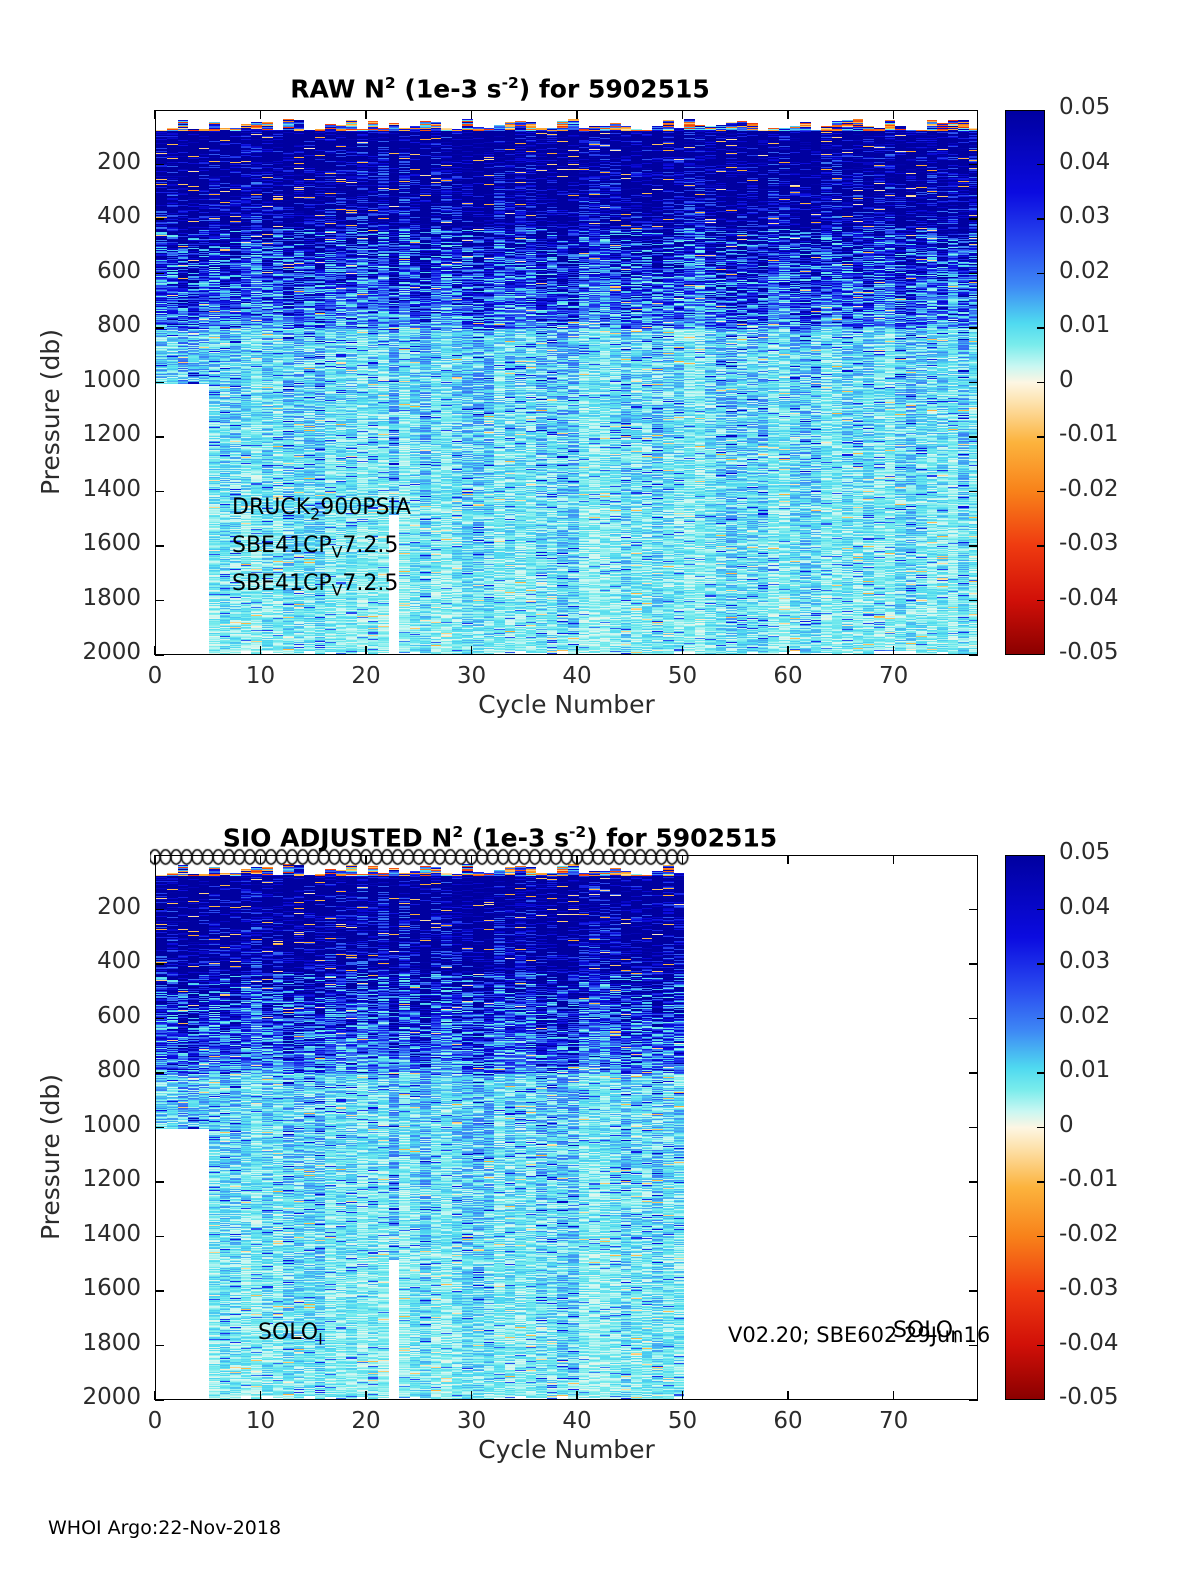 This screenshot has width=1200, height=1575. What do you see at coordinates (321, 509) in the screenshot?
I see `annotation-druck-sensor: DRUCK2900PSIA` at bounding box center [321, 509].